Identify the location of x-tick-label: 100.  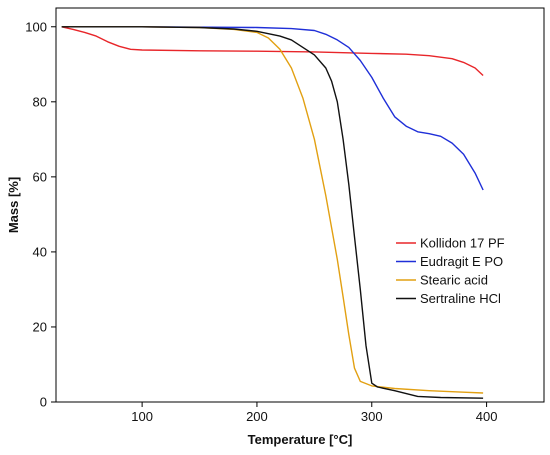
(142, 416).